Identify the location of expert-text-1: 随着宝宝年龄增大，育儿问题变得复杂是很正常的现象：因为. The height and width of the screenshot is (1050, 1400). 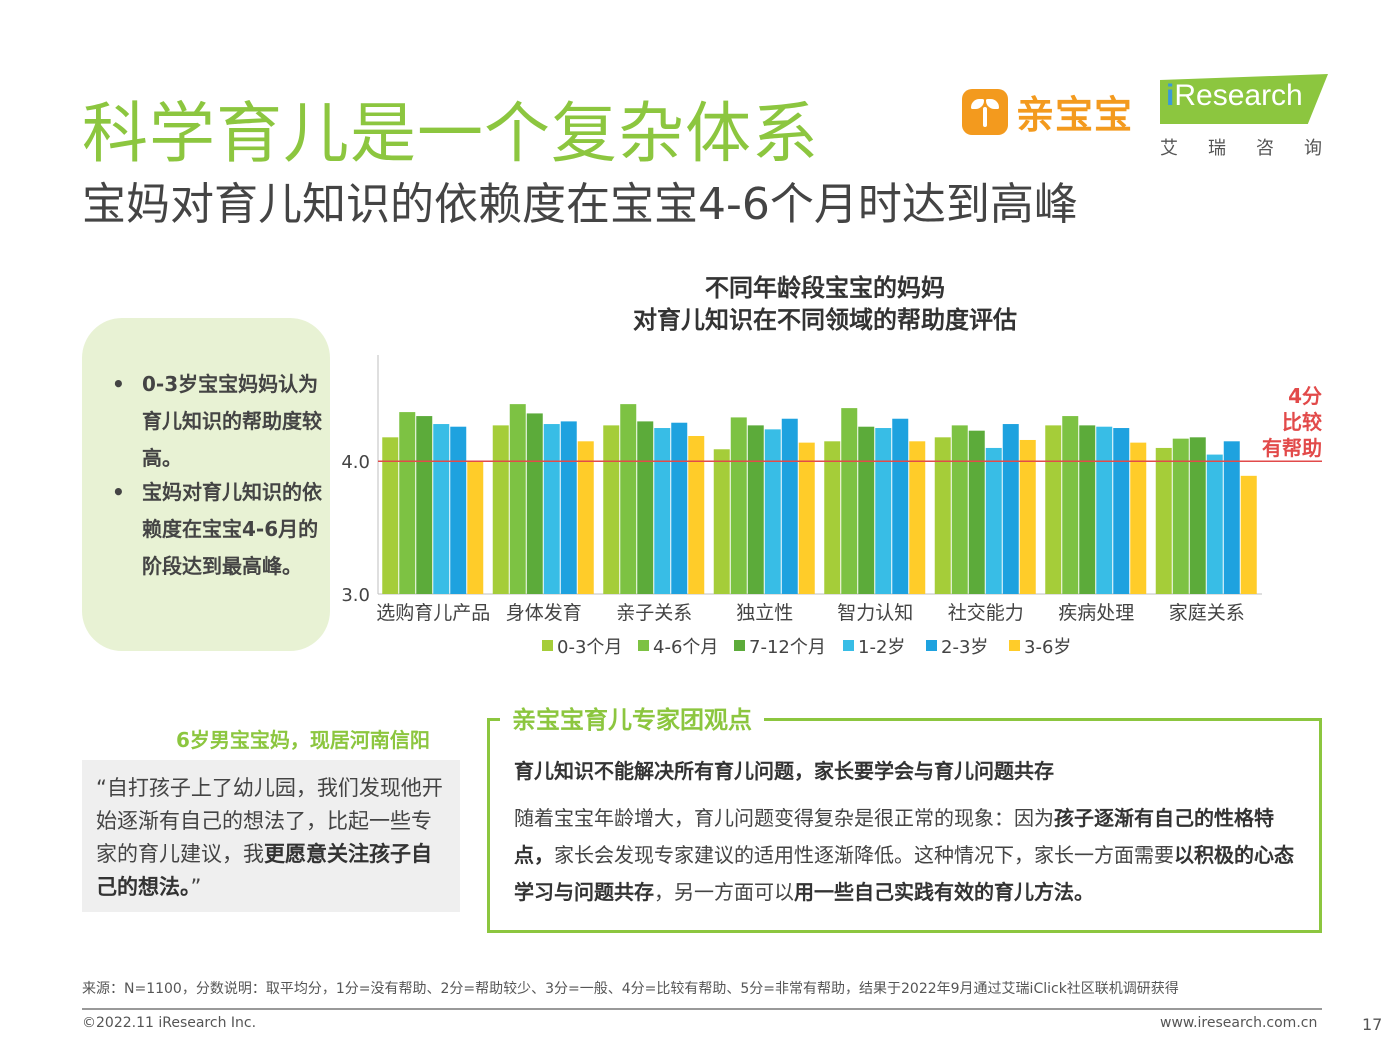
(784, 818).